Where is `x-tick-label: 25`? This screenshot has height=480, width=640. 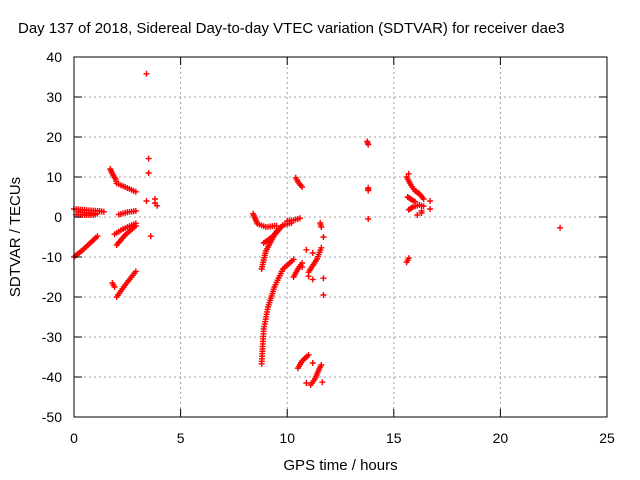
x-tick-label: 25 is located at coordinates (607, 438).